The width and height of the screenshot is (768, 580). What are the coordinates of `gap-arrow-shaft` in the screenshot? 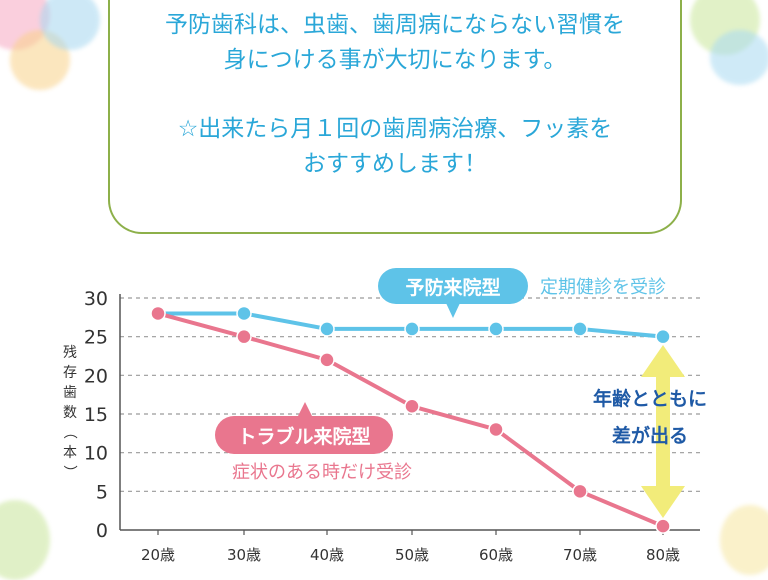 It's located at (663, 432).